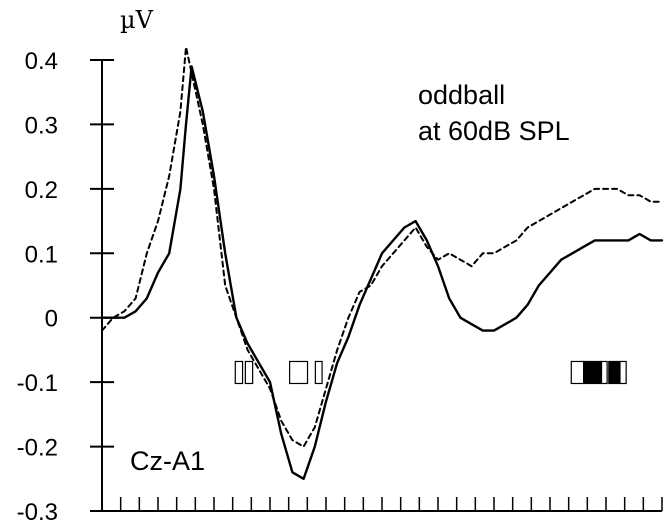 This screenshot has width=666, height=529. What do you see at coordinates (37, 512) in the screenshot?
I see `y-tick-label: -0.3` at bounding box center [37, 512].